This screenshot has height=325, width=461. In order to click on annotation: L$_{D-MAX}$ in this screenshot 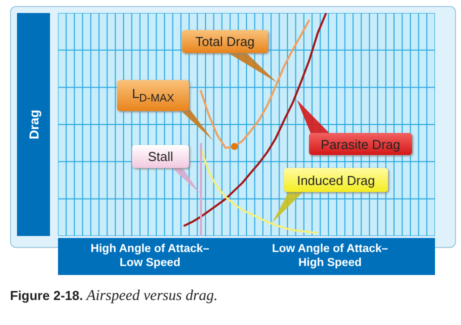, I will do `click(153, 95)`.